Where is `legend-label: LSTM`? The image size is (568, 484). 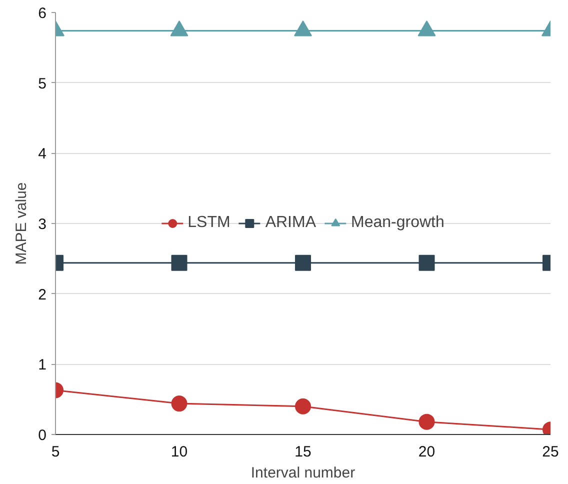 legend-label: LSTM is located at coordinates (209, 223).